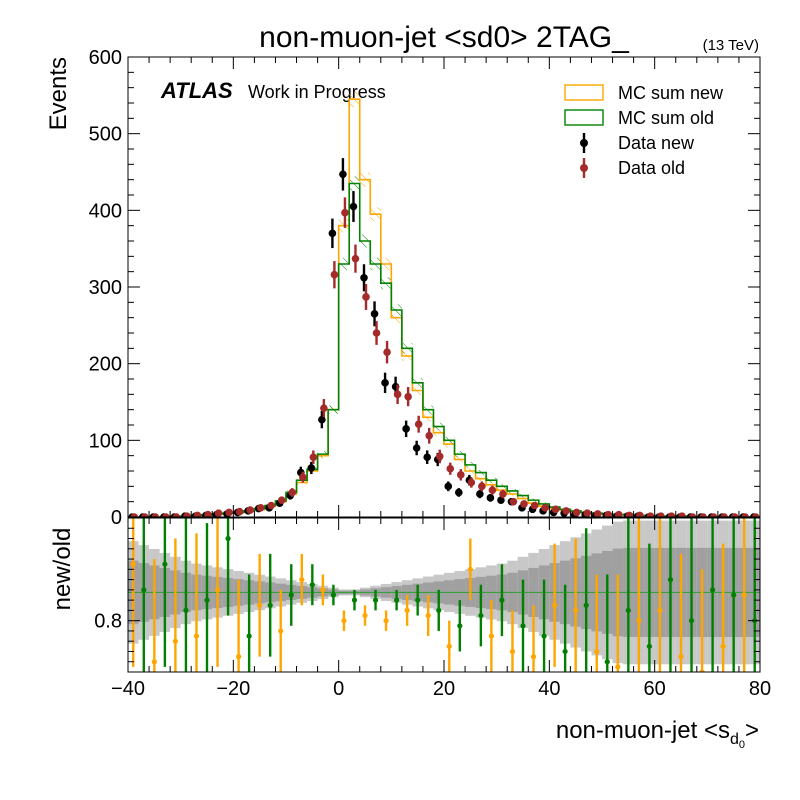 The height and width of the screenshot is (800, 800). I want to click on y-axis-label: Events, so click(58, 93).